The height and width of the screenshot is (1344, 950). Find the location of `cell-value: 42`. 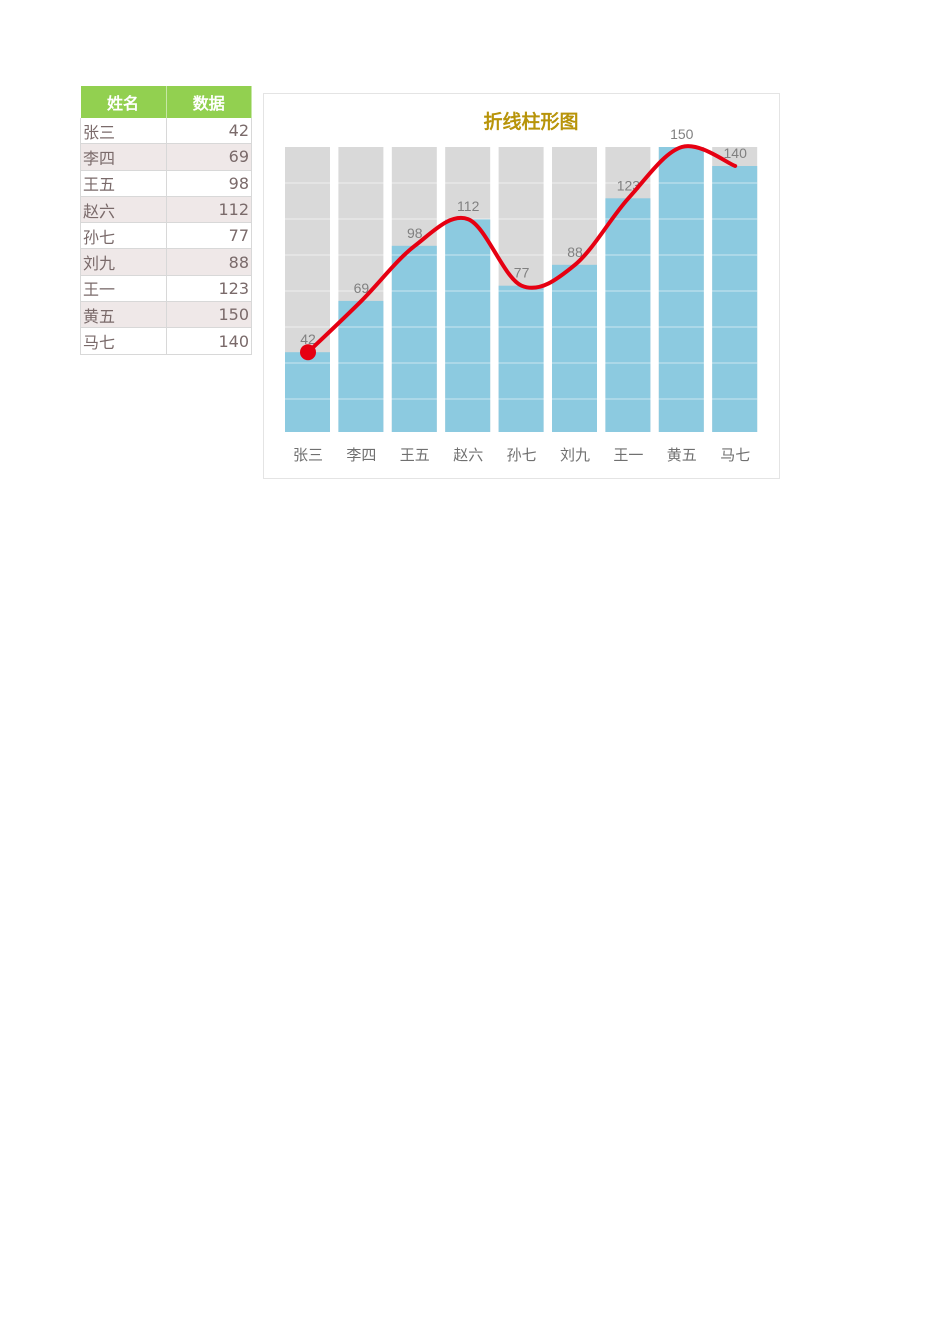

cell-value: 42 is located at coordinates (208, 131).